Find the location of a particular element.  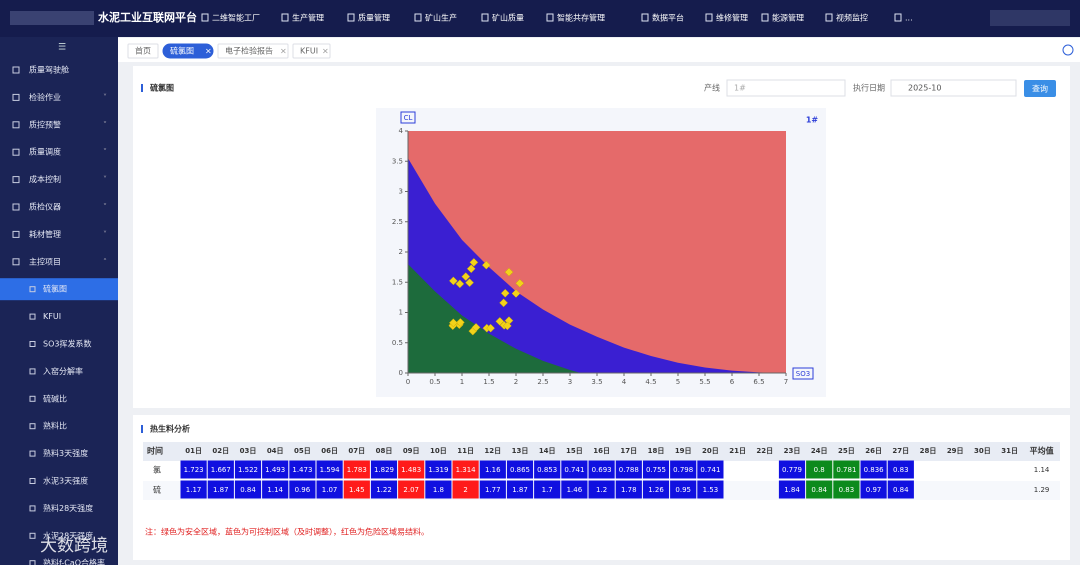

nav-item: 生产管理 is located at coordinates (308, 18).